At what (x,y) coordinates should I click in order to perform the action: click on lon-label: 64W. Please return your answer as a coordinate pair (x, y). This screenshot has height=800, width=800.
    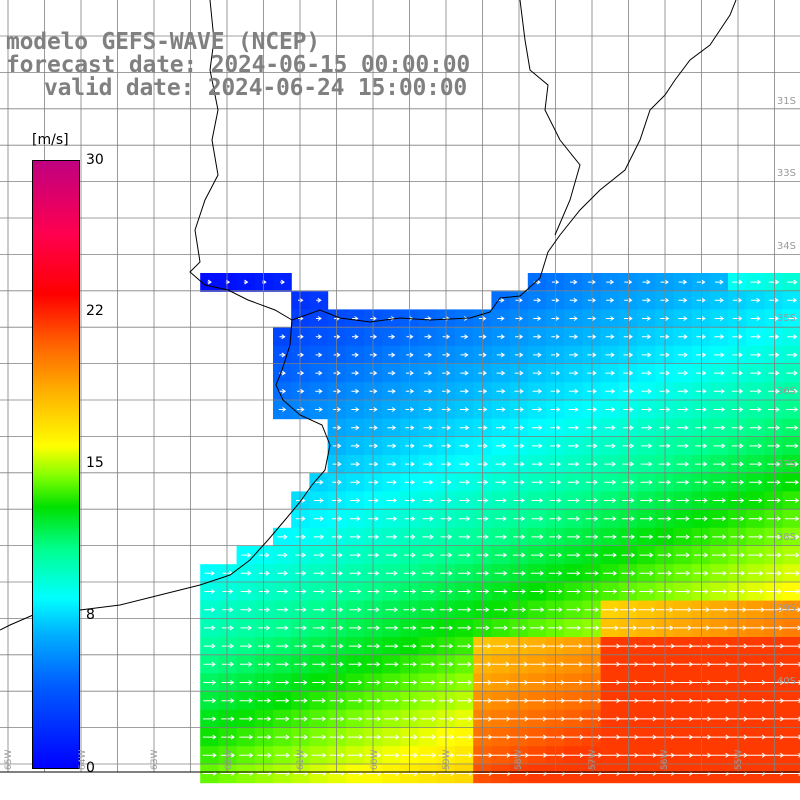
    Looking at the image, I should click on (83, 759).